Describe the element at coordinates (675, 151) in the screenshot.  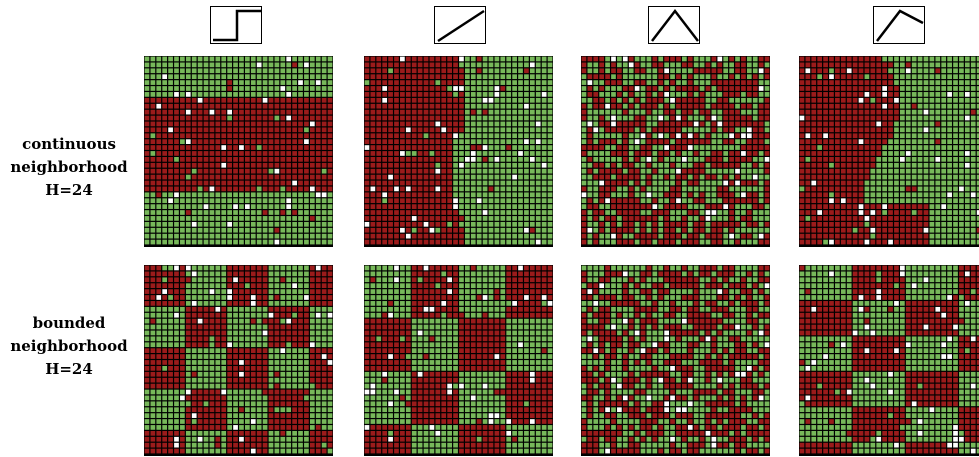
I see `grid-continuous-peaked` at that location.